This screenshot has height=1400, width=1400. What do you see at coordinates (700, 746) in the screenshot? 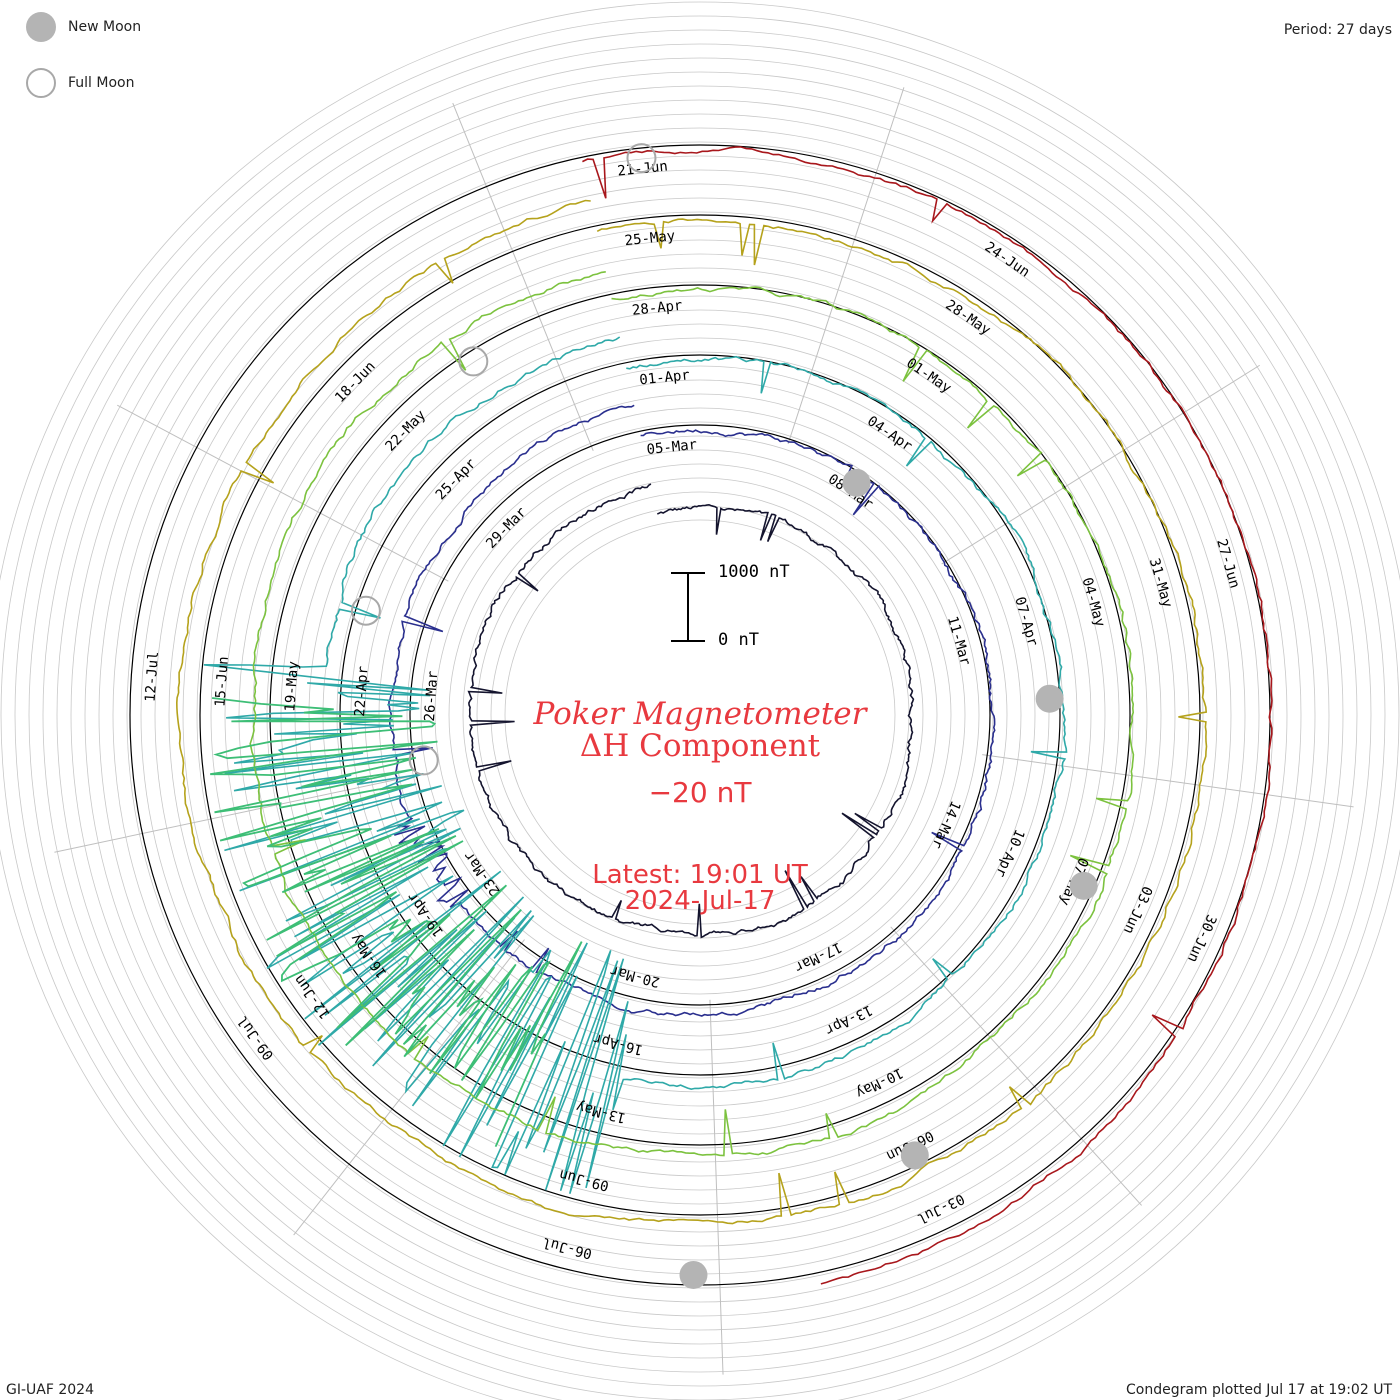
I see `chart-subtitle: ΔH Component` at bounding box center [700, 746].